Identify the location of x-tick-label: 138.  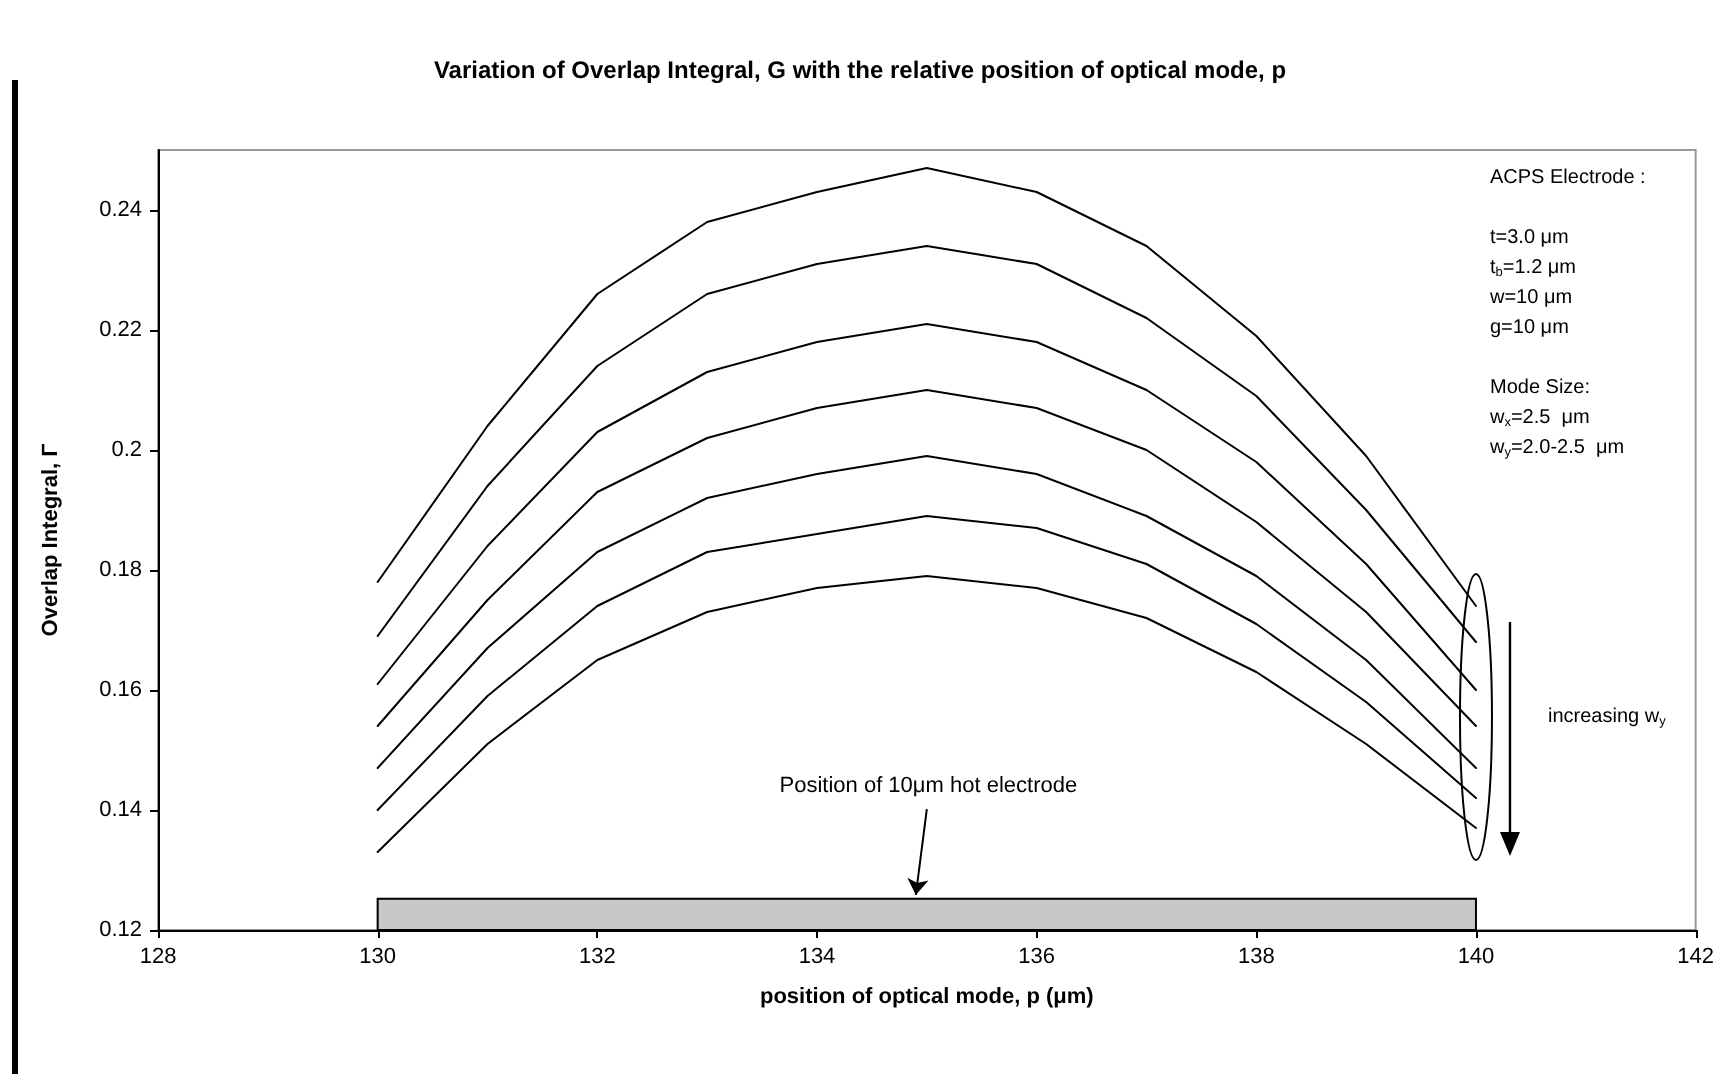
(1256, 957).